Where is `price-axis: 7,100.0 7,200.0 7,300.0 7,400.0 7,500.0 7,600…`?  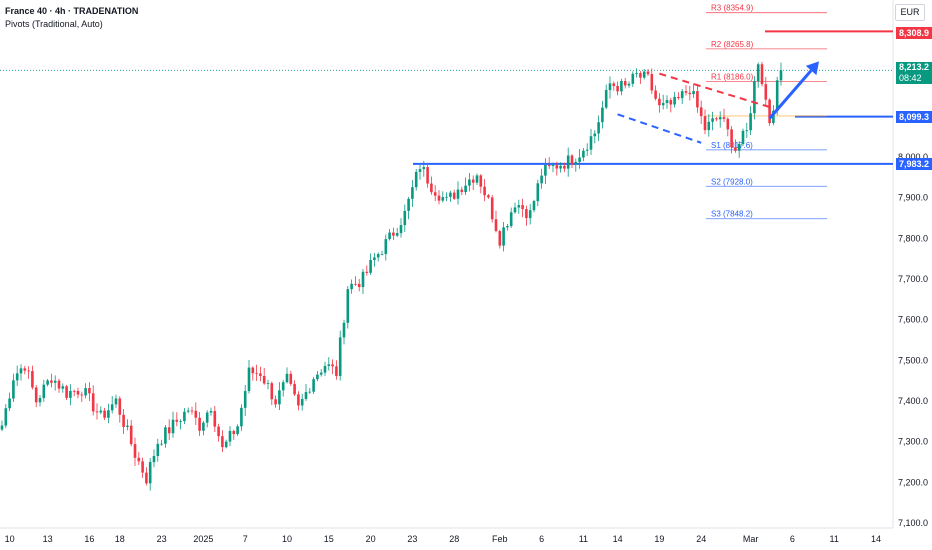
price-axis: 7,100.0 7,200.0 7,300.0 7,400.0 7,500.0 7,600… is located at coordinates (913, 340).